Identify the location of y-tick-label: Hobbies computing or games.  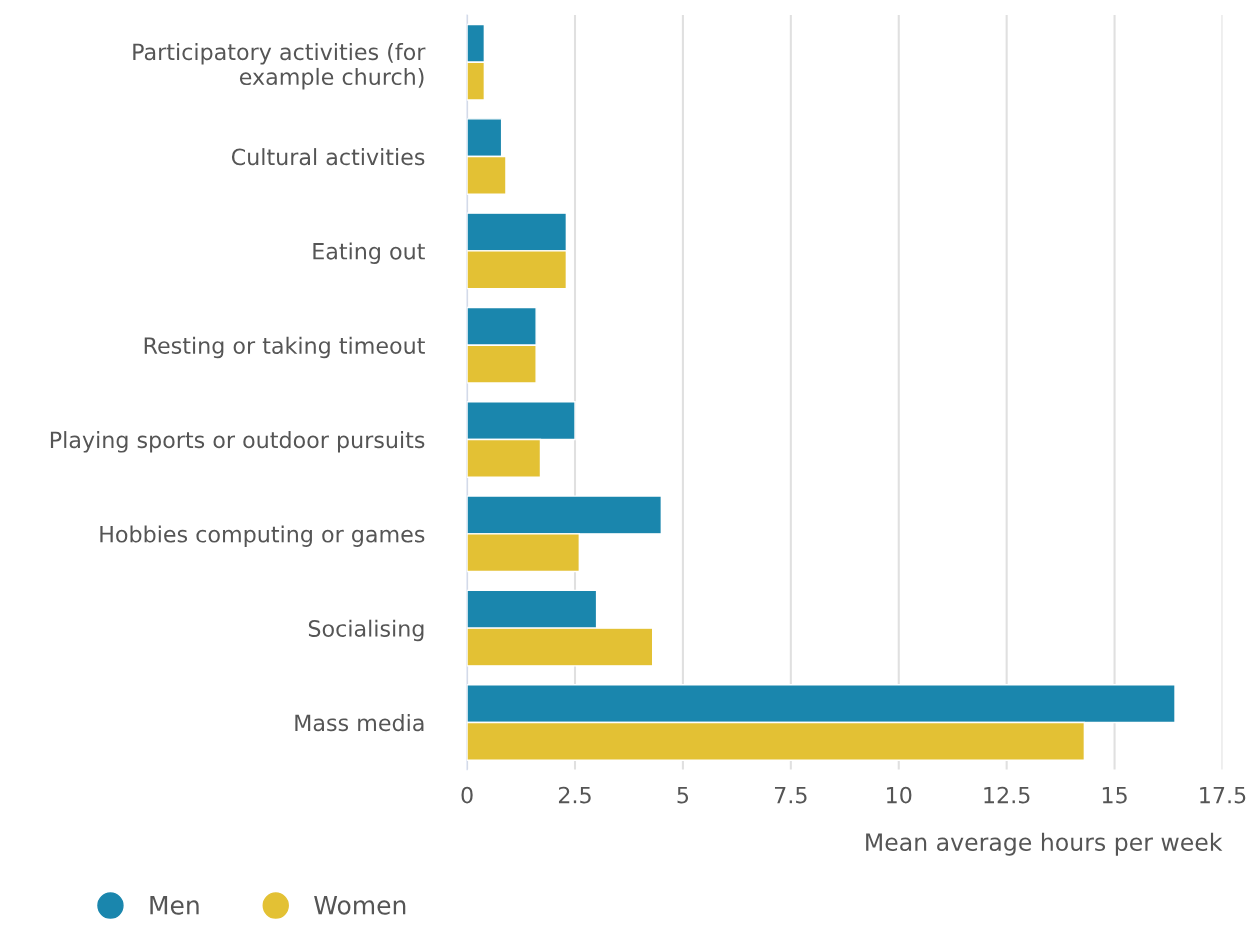
(262, 536).